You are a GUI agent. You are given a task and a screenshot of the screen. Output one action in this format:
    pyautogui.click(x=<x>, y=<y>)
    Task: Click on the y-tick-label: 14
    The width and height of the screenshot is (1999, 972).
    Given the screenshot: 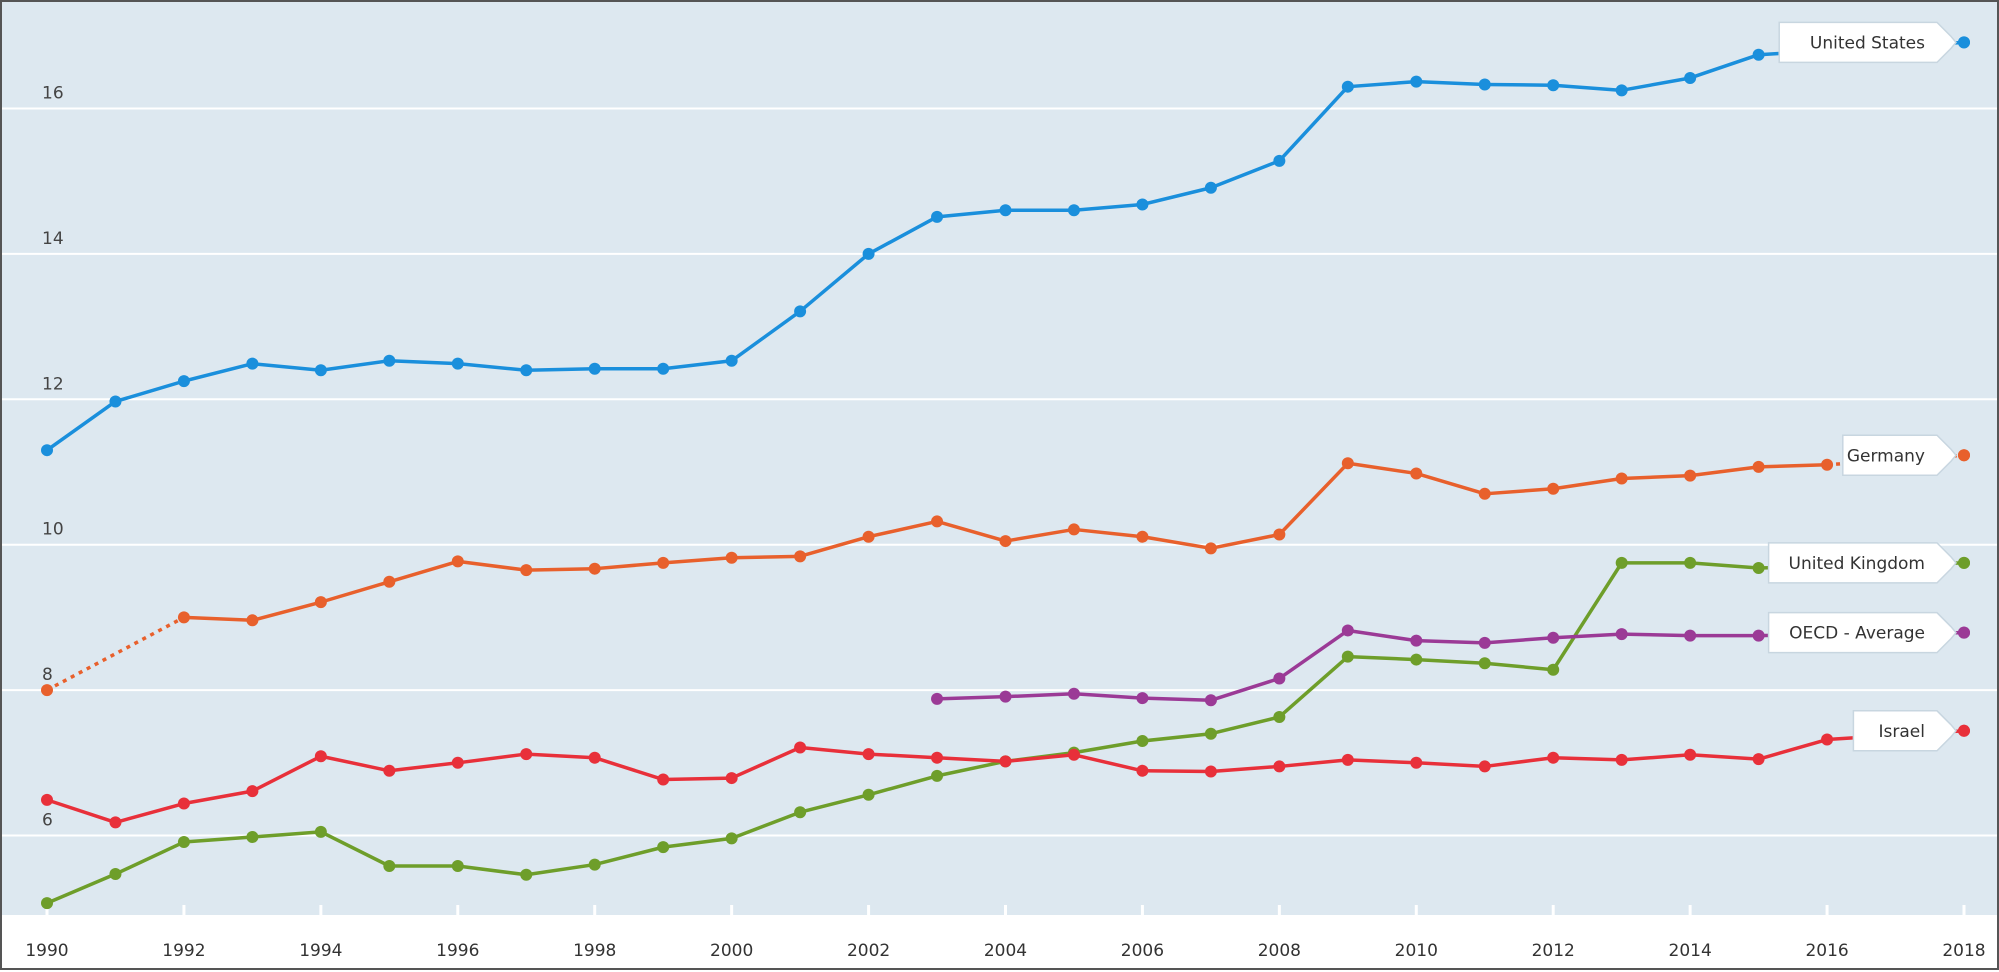 What is the action you would take?
    pyautogui.click(x=53, y=239)
    